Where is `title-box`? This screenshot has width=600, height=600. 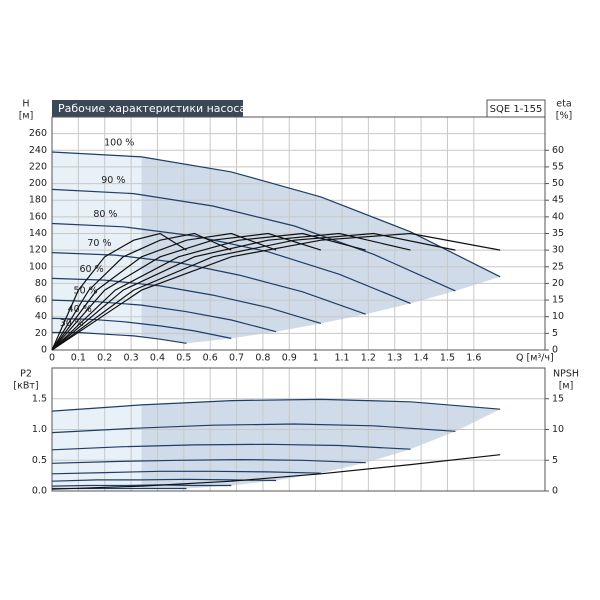
title-box is located at coordinates (147, 108).